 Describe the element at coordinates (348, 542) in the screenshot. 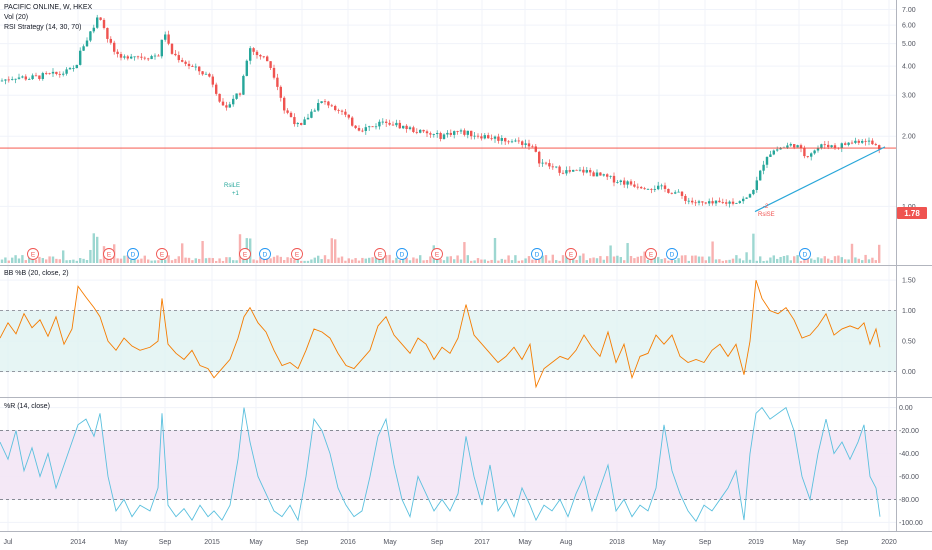

I see `x-tick-label: 2016` at that location.